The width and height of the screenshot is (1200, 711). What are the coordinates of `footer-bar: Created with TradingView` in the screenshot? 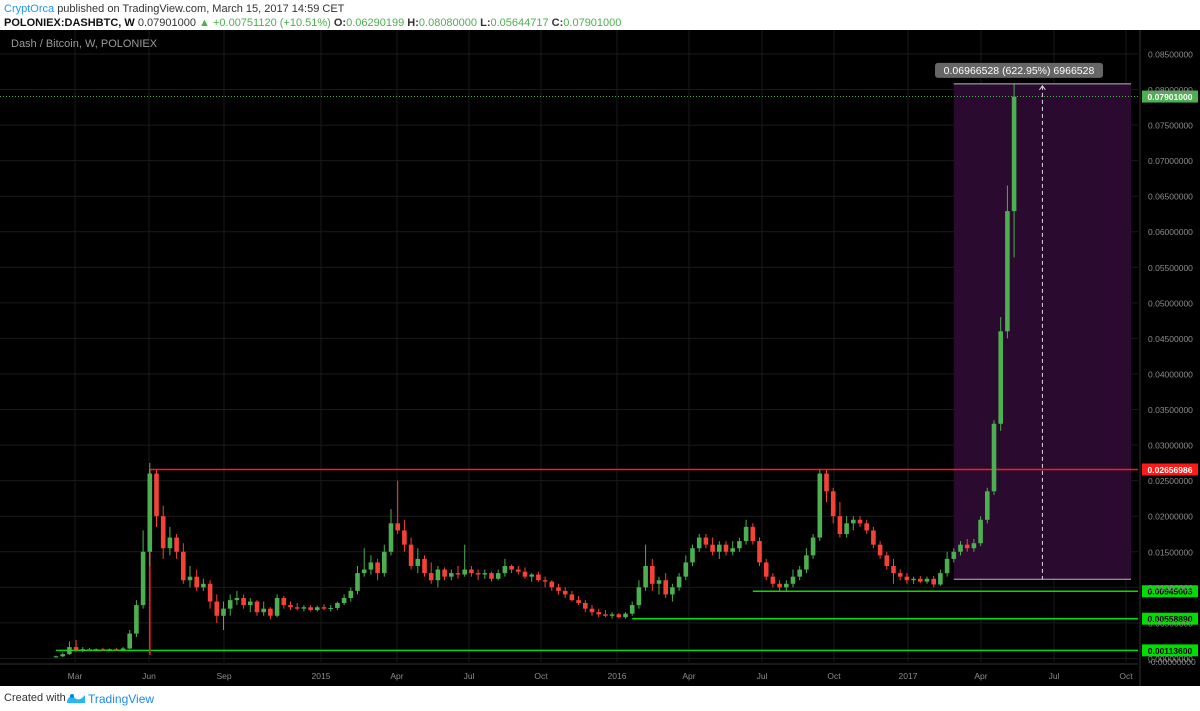 It's located at (600, 698).